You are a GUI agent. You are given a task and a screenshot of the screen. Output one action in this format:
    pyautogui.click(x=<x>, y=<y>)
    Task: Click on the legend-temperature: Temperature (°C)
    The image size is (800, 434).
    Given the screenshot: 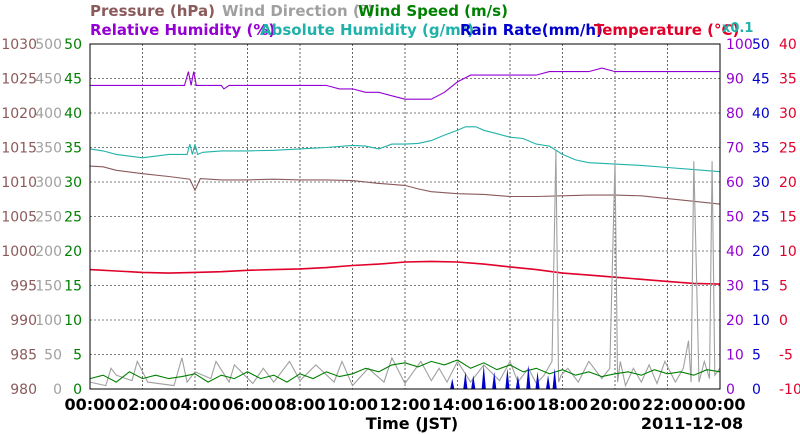 What is the action you would take?
    pyautogui.click(x=666, y=30)
    